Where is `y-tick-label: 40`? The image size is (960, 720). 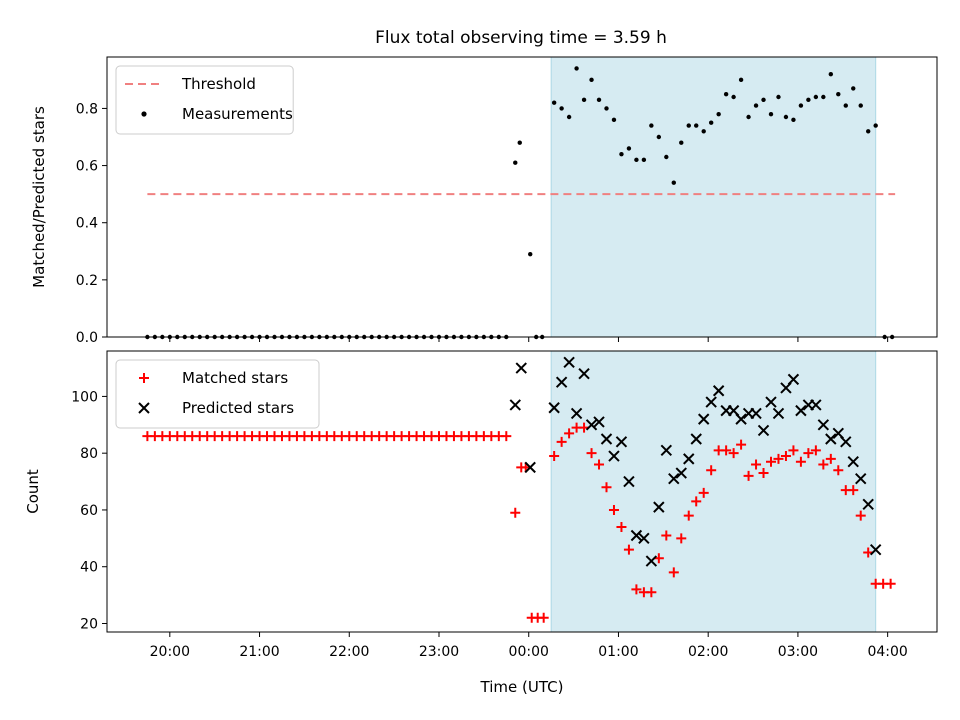 y-tick-label: 40 is located at coordinates (89, 568).